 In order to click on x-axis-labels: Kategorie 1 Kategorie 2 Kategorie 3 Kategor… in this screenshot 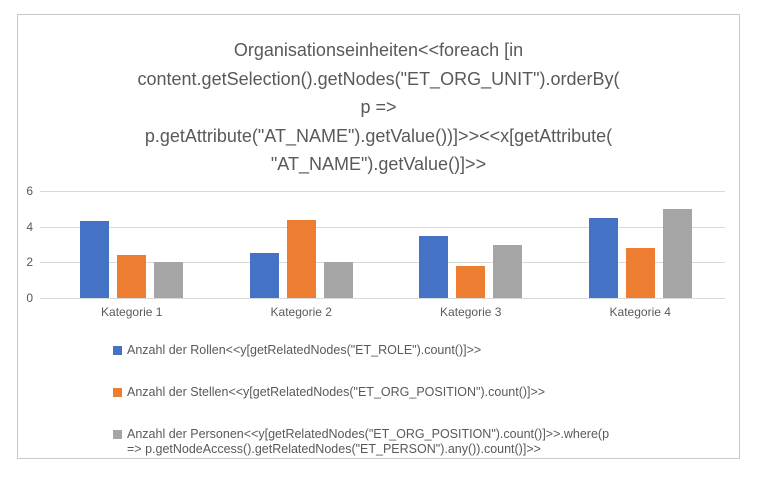, I will do `click(386, 312)`.